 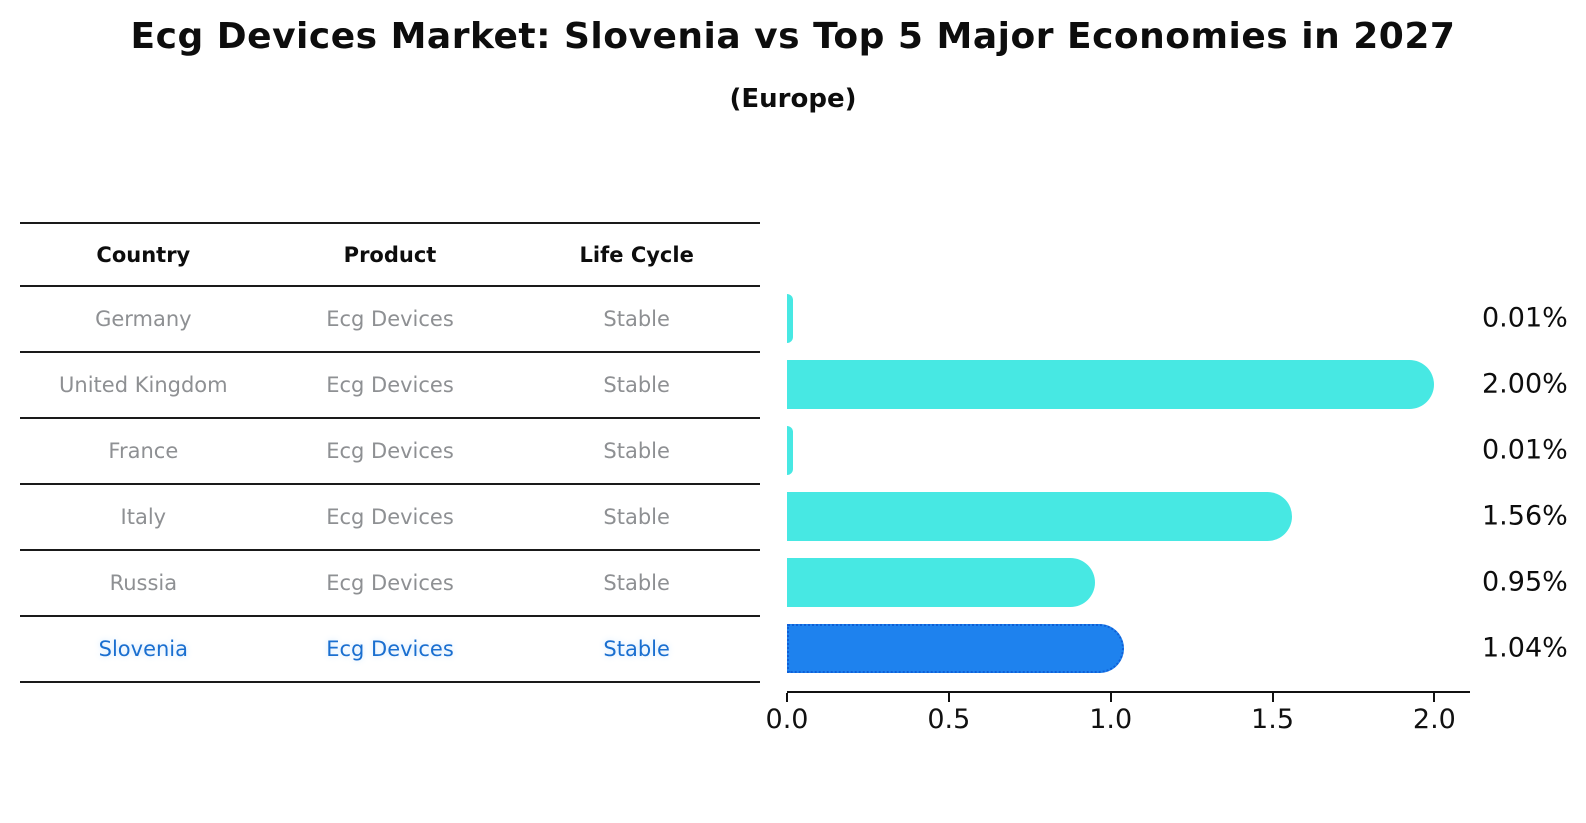 I want to click on bar-row: 1.56%, so click(x=1177, y=516).